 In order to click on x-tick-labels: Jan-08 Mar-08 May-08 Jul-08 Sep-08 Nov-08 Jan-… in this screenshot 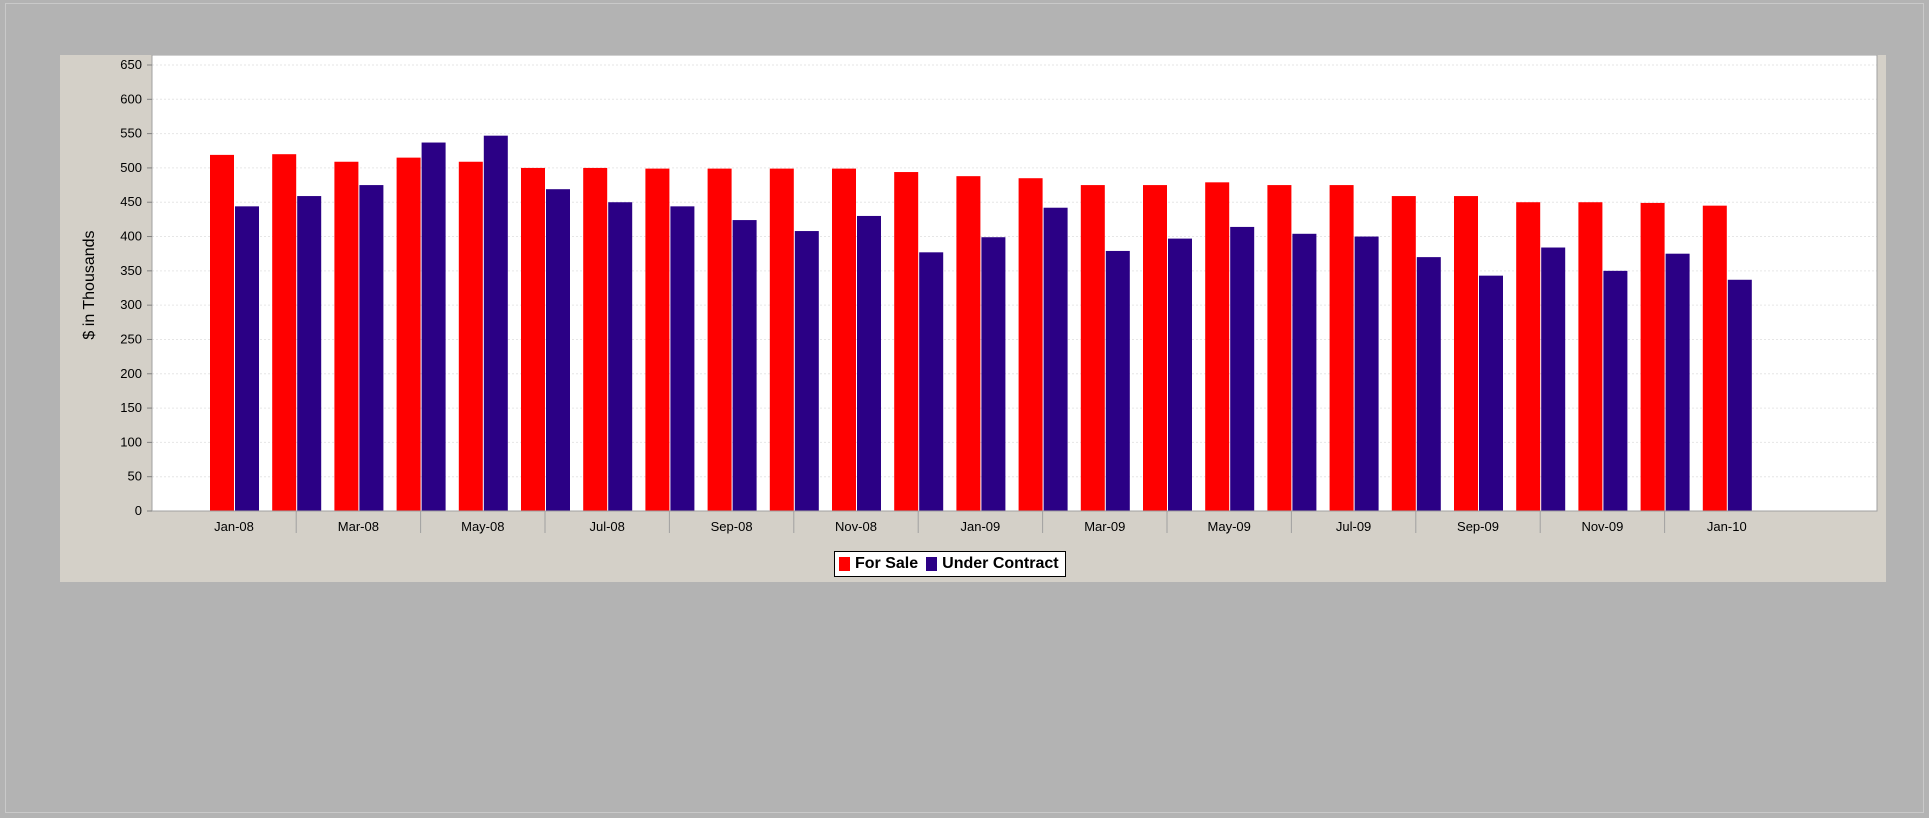, I will do `click(980, 522)`.